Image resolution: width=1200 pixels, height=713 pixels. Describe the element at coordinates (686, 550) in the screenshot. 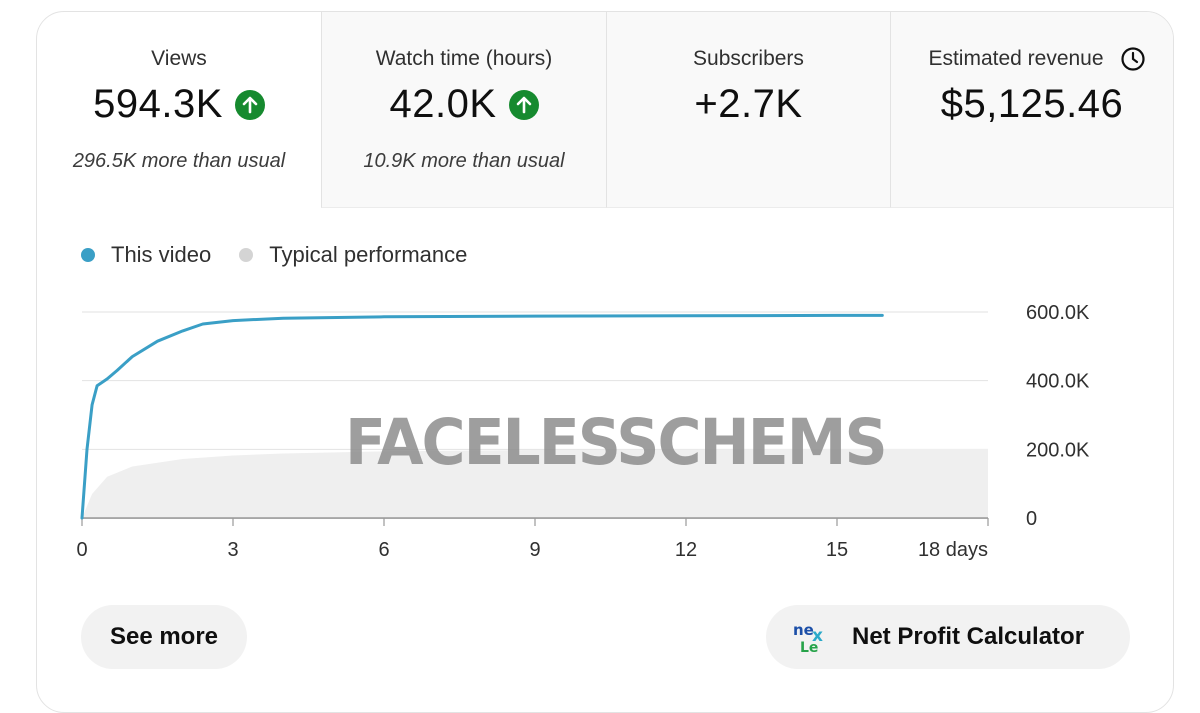

I see `x-tick-label: 12` at that location.